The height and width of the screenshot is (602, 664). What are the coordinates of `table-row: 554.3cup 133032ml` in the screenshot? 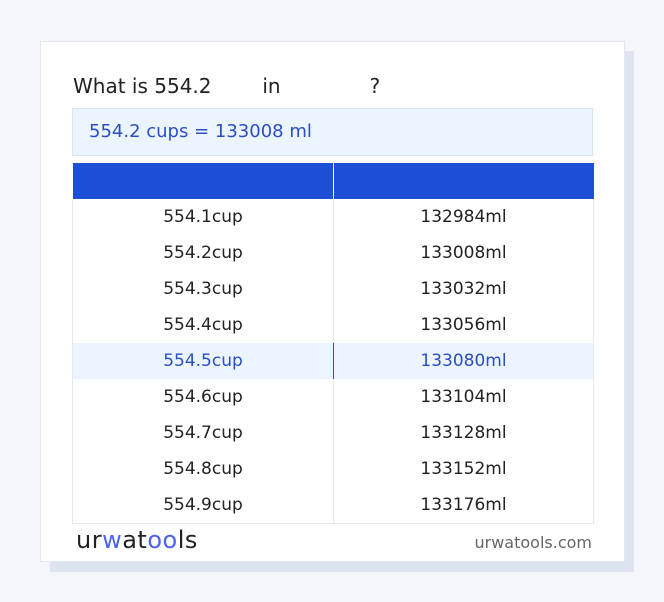 It's located at (333, 289).